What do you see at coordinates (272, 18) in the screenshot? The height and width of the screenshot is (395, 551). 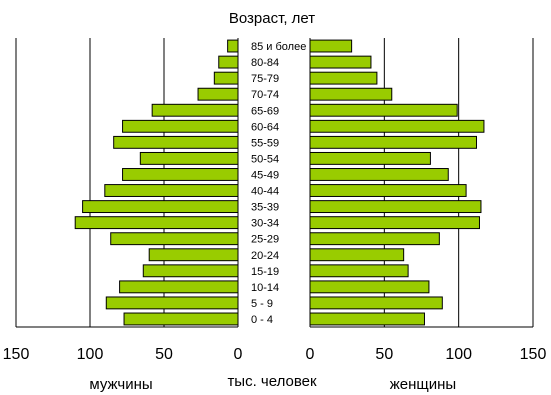 I see `chart-title: Возраст, лет` at bounding box center [272, 18].